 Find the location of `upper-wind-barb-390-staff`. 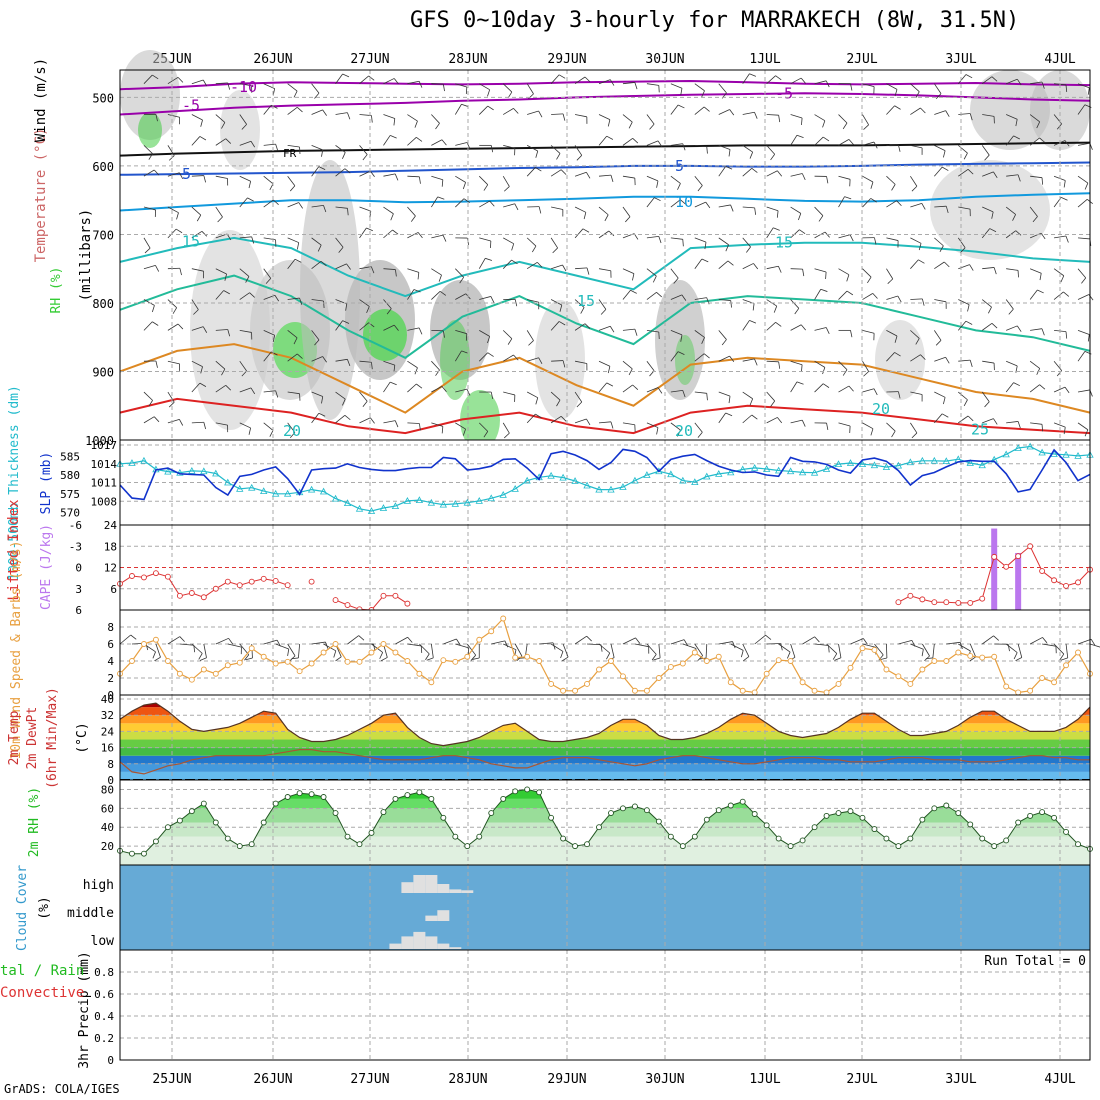

upper-wind-barb-390-staff is located at coordinates (914, 264).